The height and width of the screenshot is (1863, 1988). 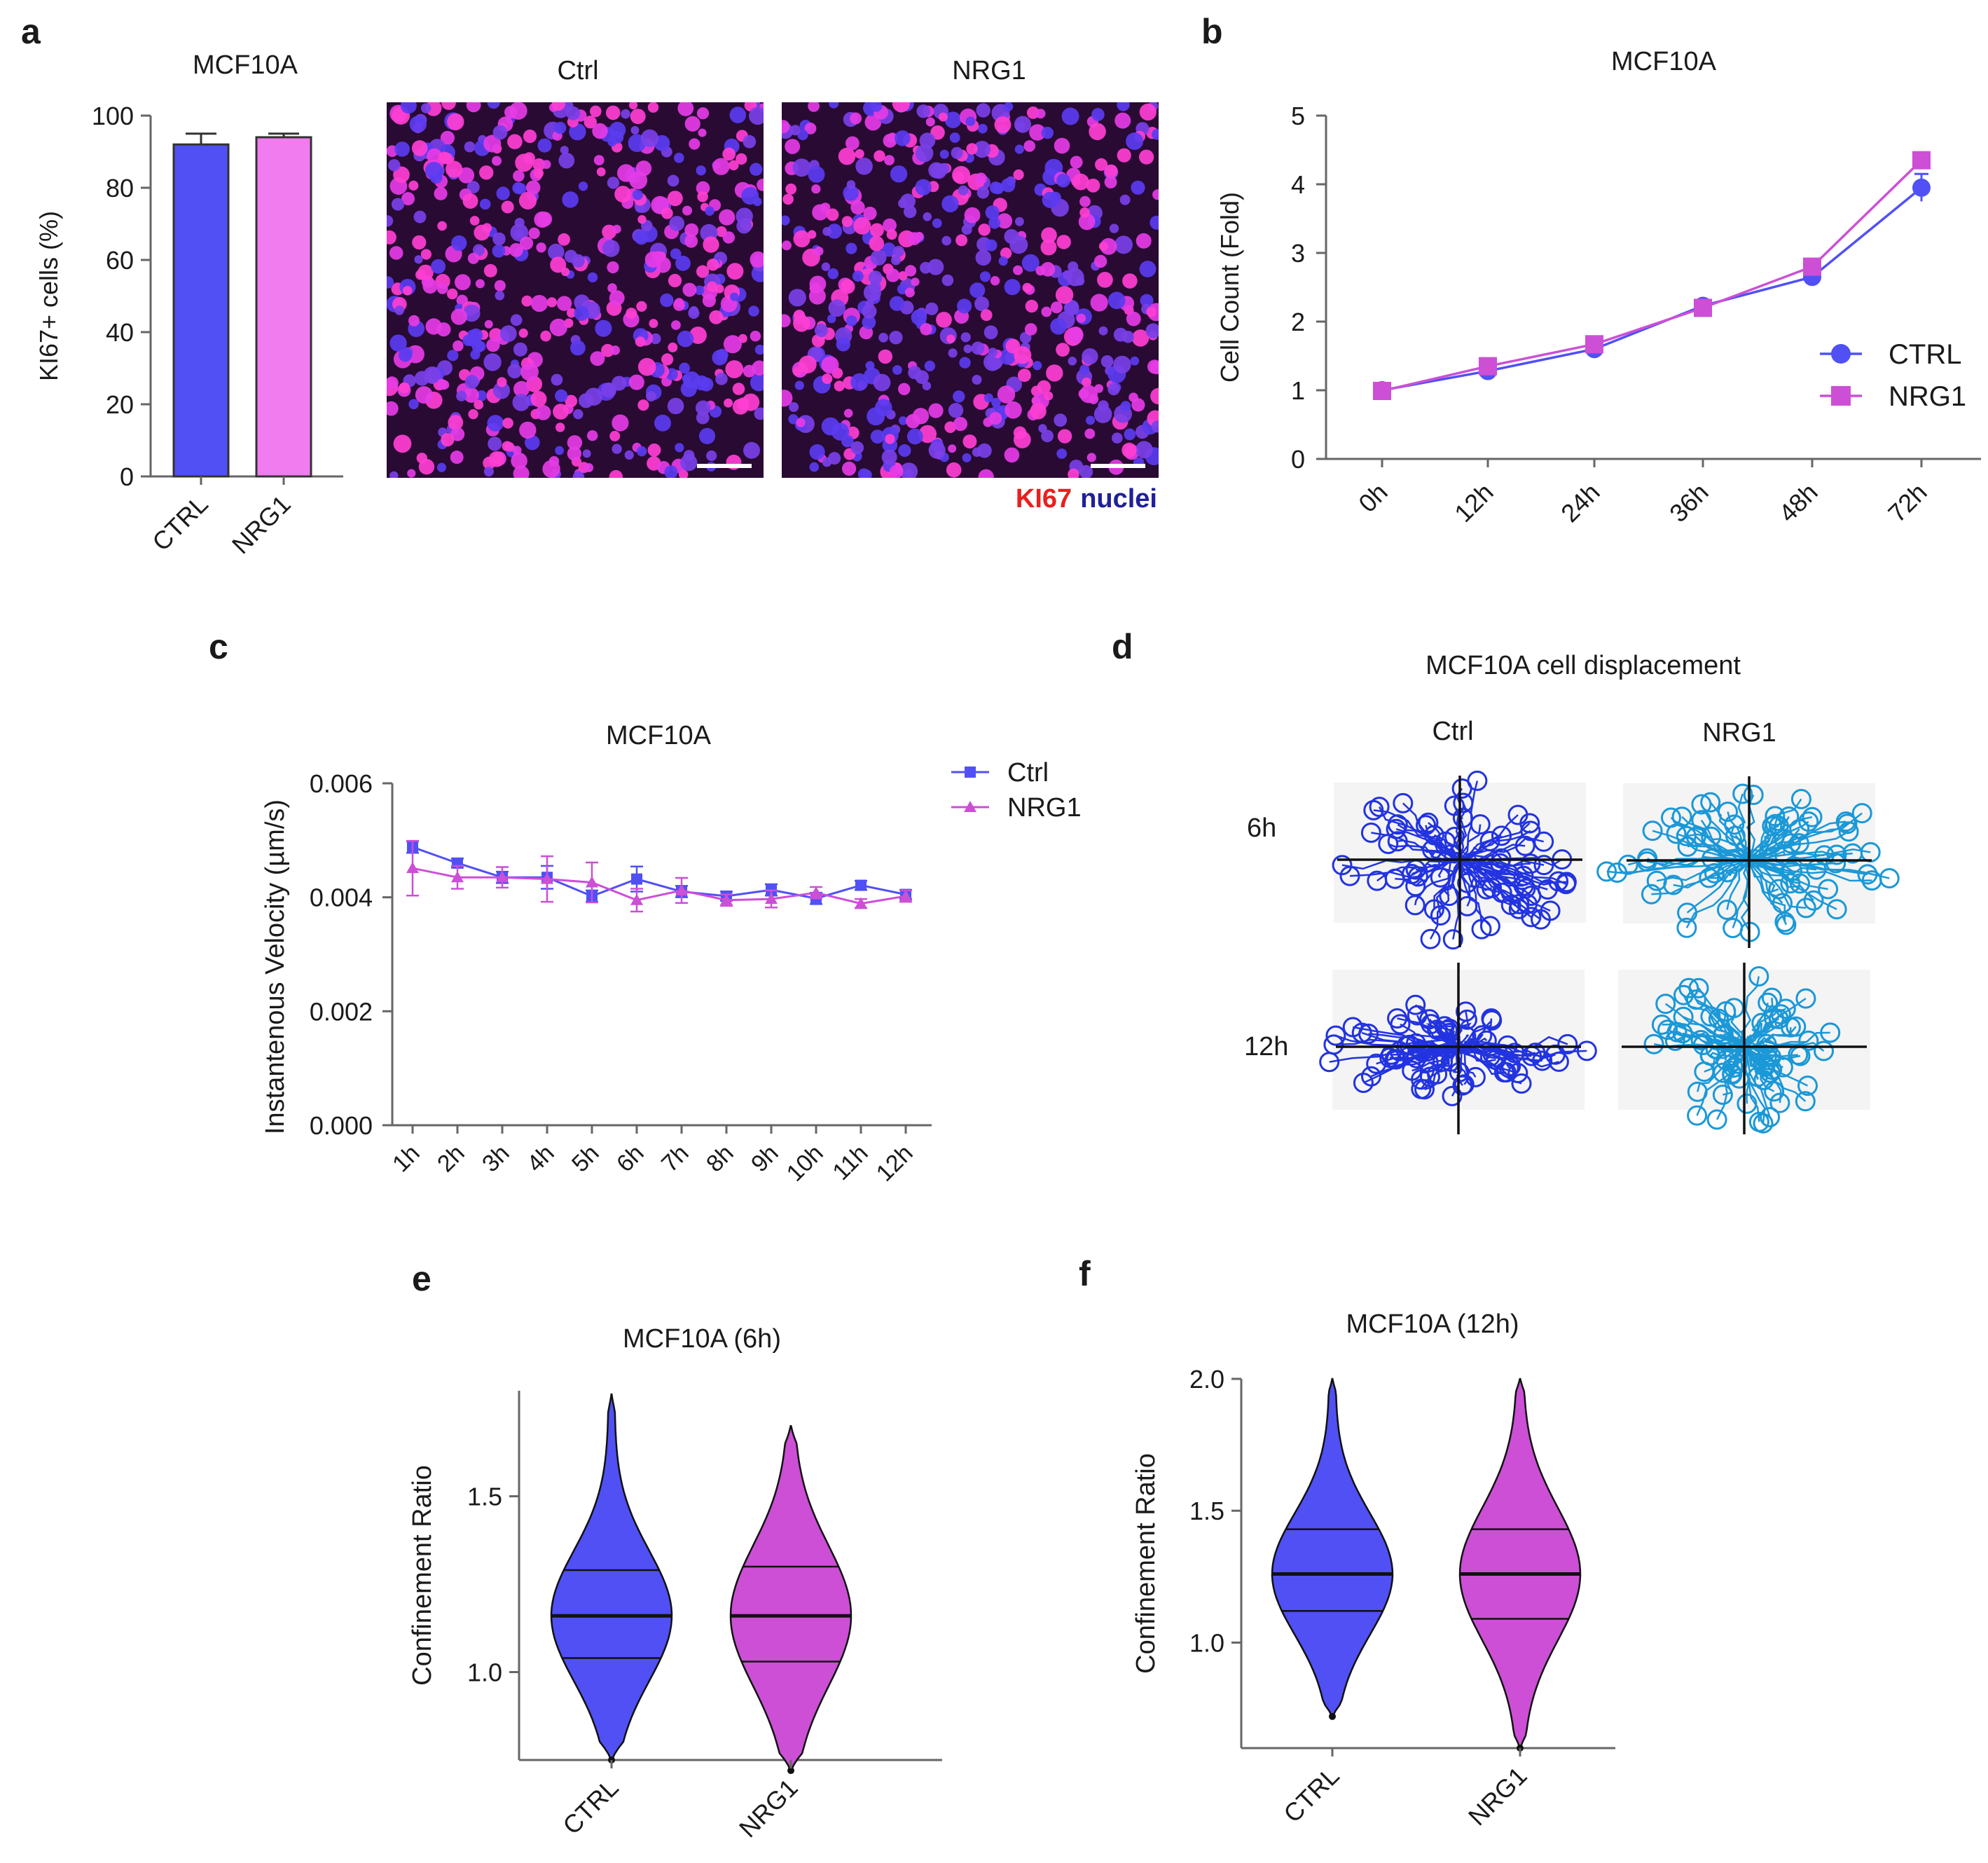 I want to click on y-tick-label: 0.004, so click(x=341, y=898).